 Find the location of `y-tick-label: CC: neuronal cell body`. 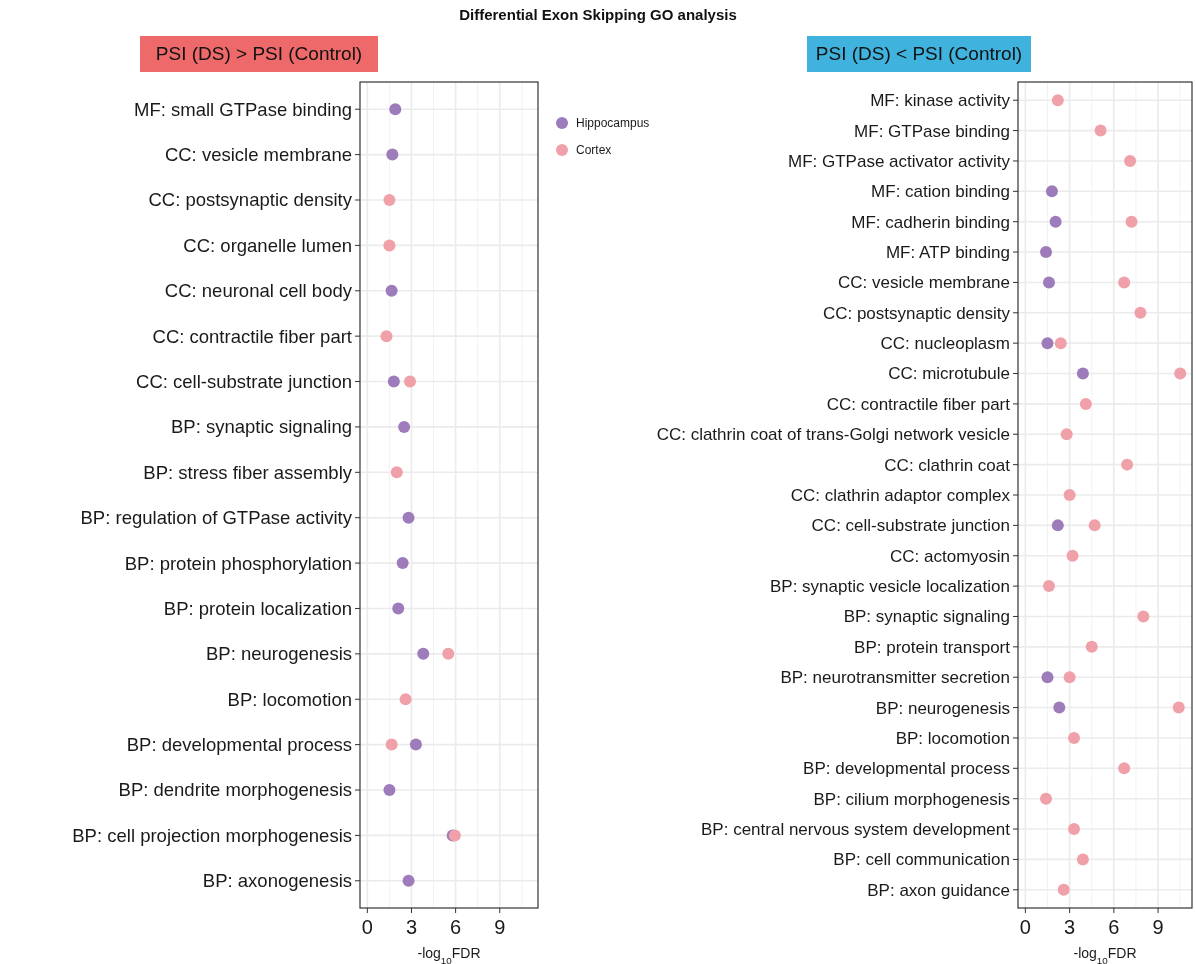

y-tick-label: CC: neuronal cell body is located at coordinates (258, 291).